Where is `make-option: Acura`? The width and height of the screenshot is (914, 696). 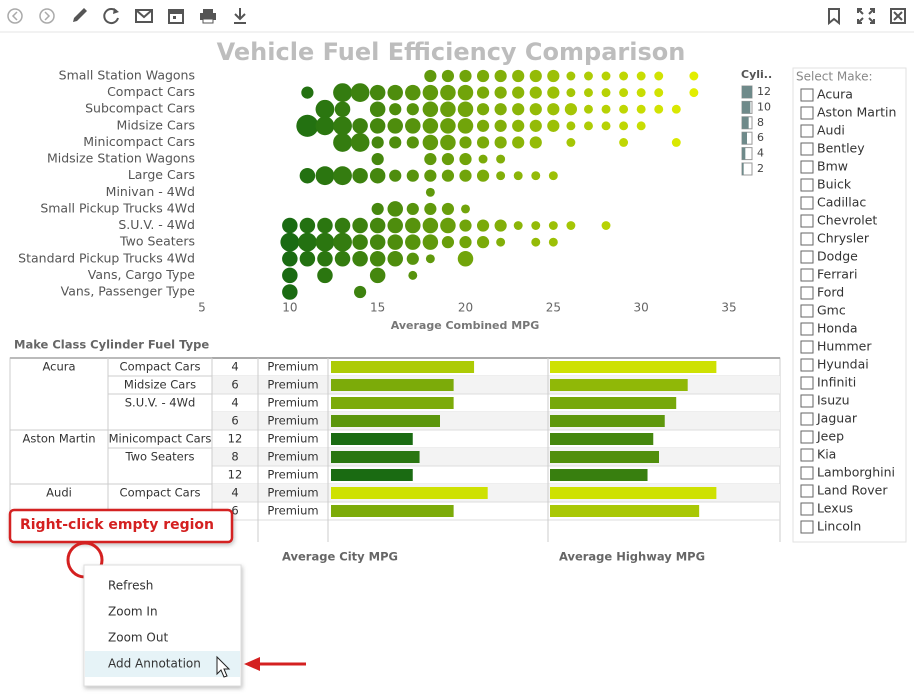
make-option: Acura is located at coordinates (835, 94).